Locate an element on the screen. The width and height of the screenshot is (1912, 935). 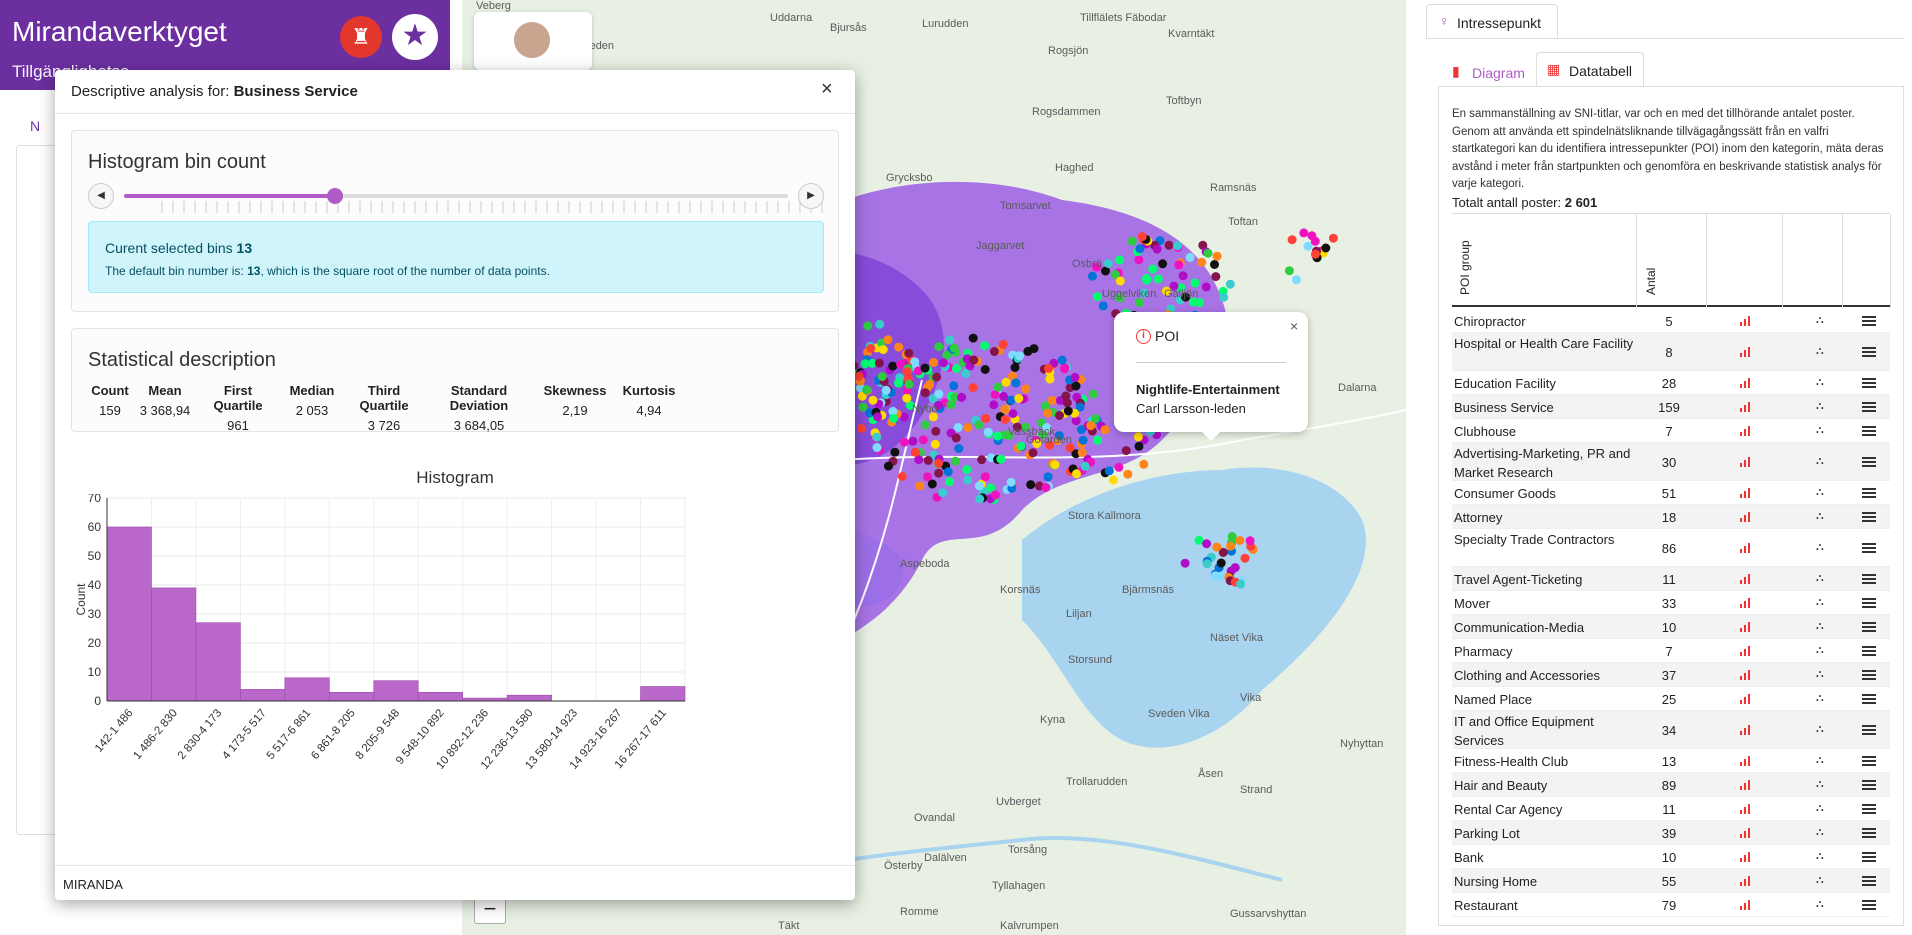
table-row: Consumer Goods 51 ⛬ is located at coordinates (1671, 493).